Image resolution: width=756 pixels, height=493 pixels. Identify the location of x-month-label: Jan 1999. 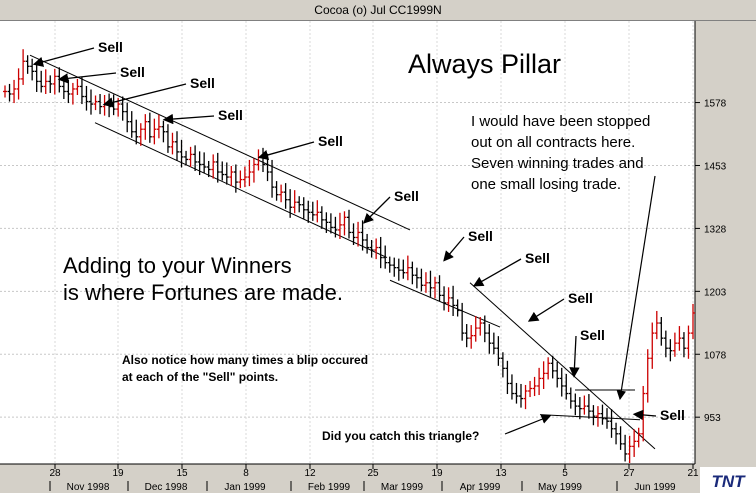
(245, 487).